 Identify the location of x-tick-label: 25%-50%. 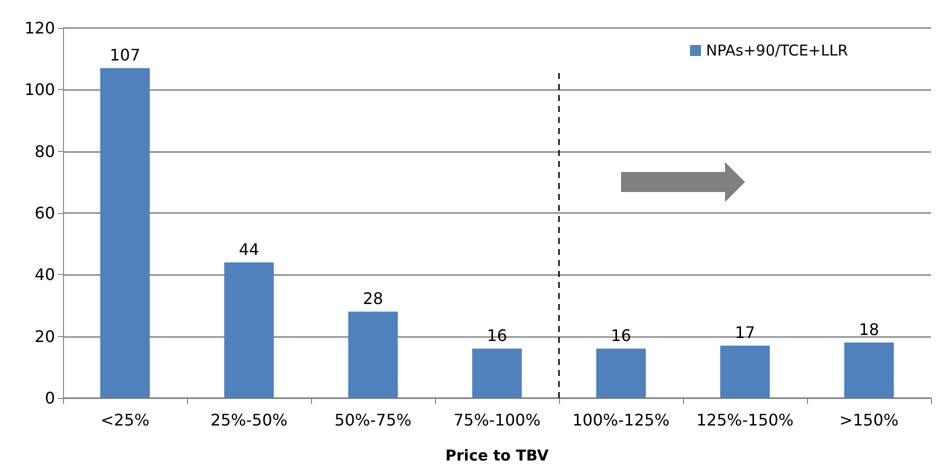
(249, 420).